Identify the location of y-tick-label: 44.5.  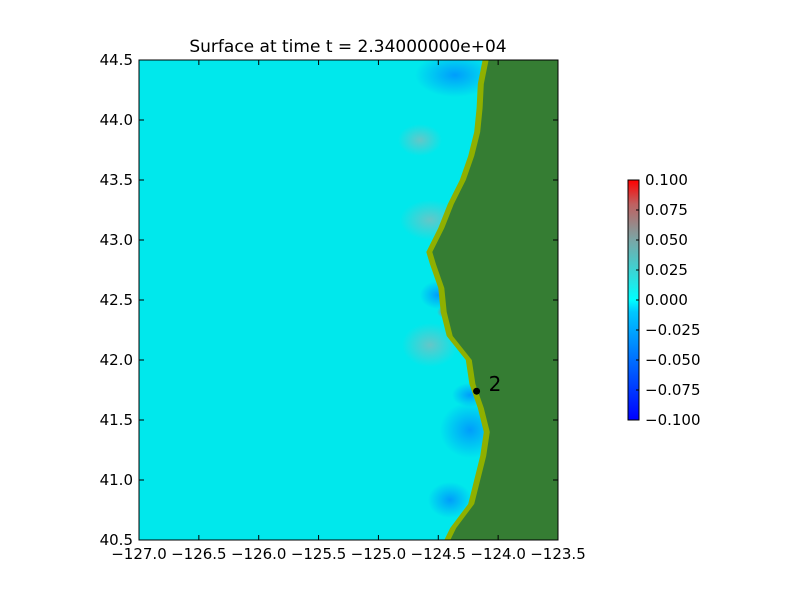
(116, 60).